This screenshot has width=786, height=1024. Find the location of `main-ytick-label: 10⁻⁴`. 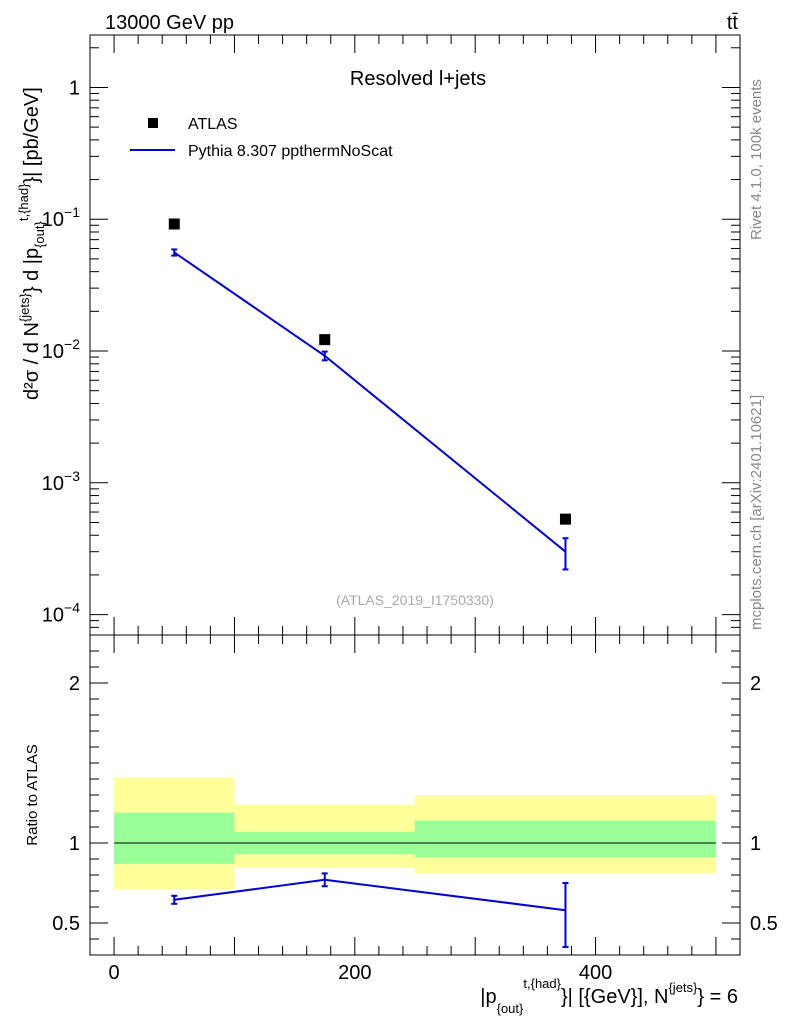

main-ytick-label: 10⁻⁴ is located at coordinates (61, 613).